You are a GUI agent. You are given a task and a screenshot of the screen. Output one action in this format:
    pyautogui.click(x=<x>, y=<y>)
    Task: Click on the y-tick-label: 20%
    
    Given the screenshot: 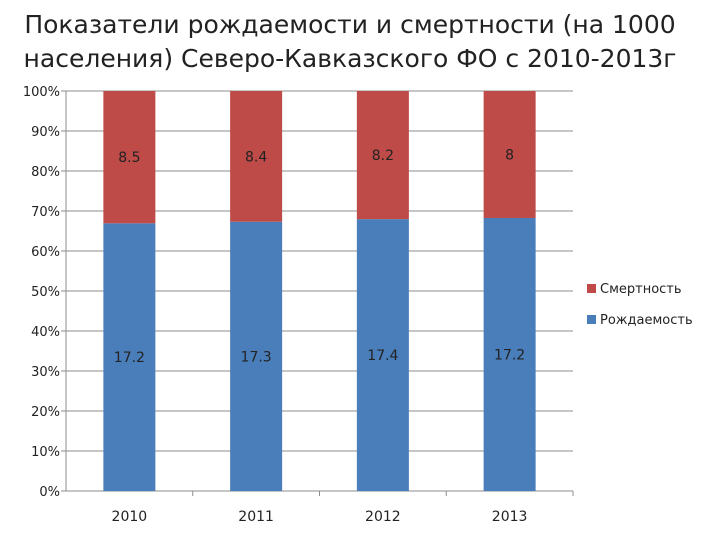 What is the action you would take?
    pyautogui.click(x=45, y=412)
    